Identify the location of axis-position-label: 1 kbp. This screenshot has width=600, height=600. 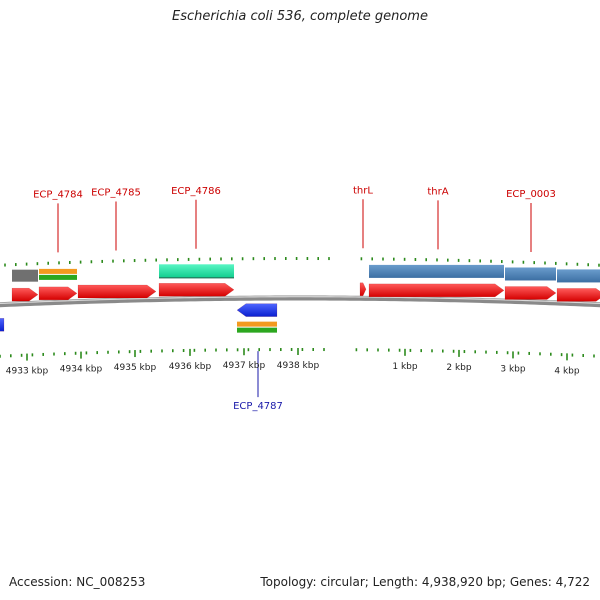
(405, 367).